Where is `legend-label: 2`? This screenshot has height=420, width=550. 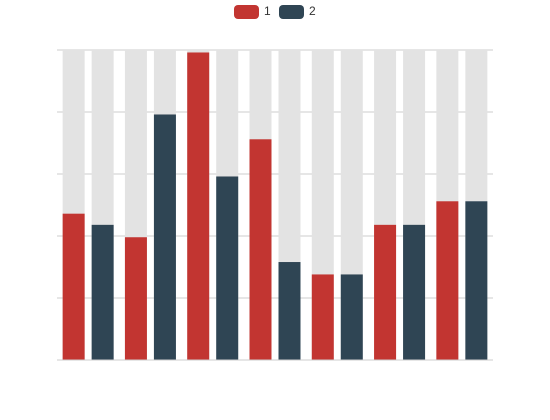 legend-label: 2 is located at coordinates (312, 11).